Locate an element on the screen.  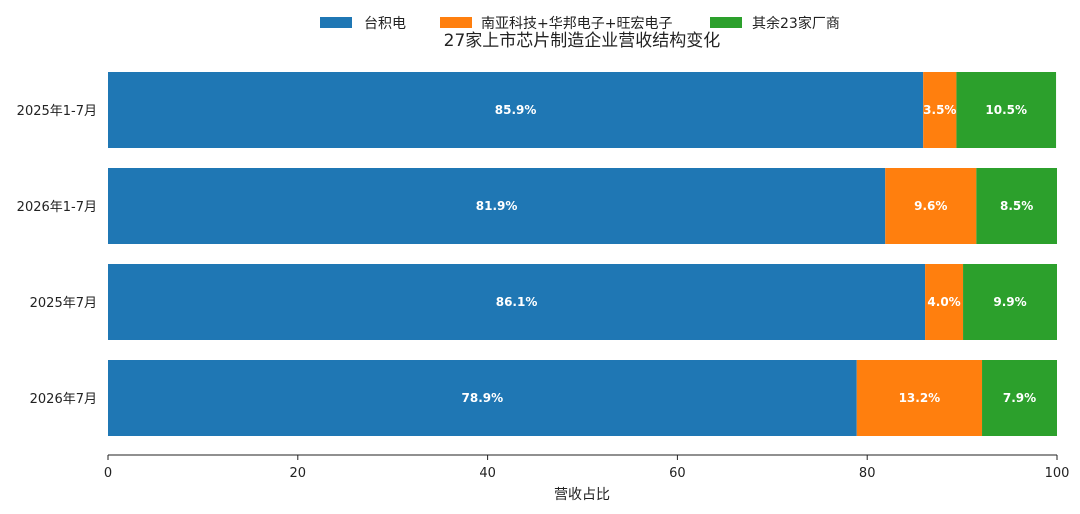
category-label: 2026年1-7月 is located at coordinates (57, 207).